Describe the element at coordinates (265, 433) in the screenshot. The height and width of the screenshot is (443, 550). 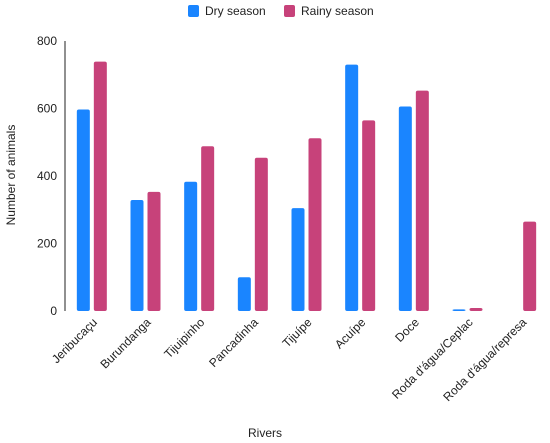
I see `x-axis-title: Rivers` at that location.